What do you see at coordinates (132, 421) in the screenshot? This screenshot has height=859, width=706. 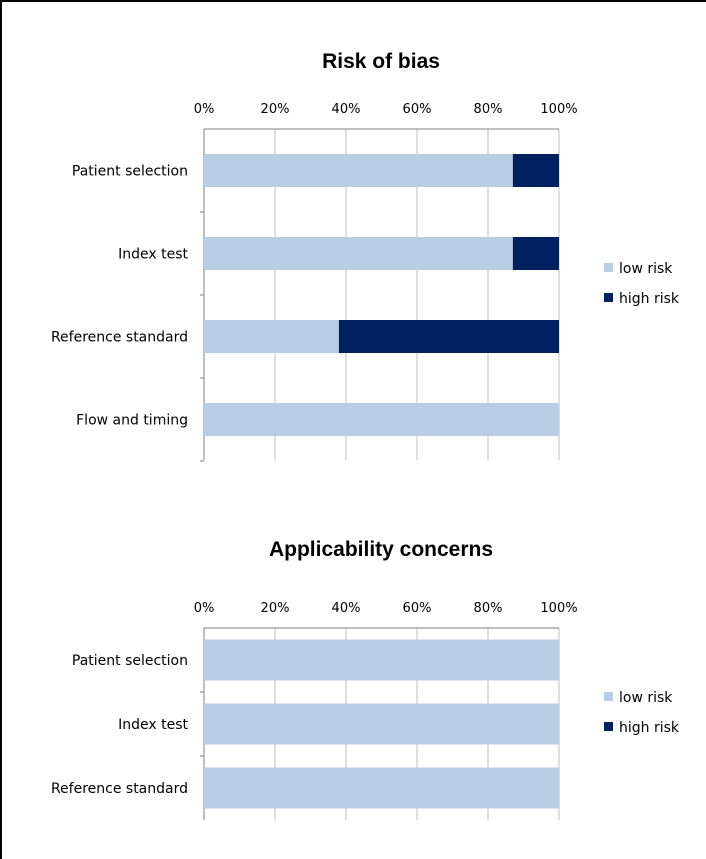 I see `category-label: Flow and timing` at bounding box center [132, 421].